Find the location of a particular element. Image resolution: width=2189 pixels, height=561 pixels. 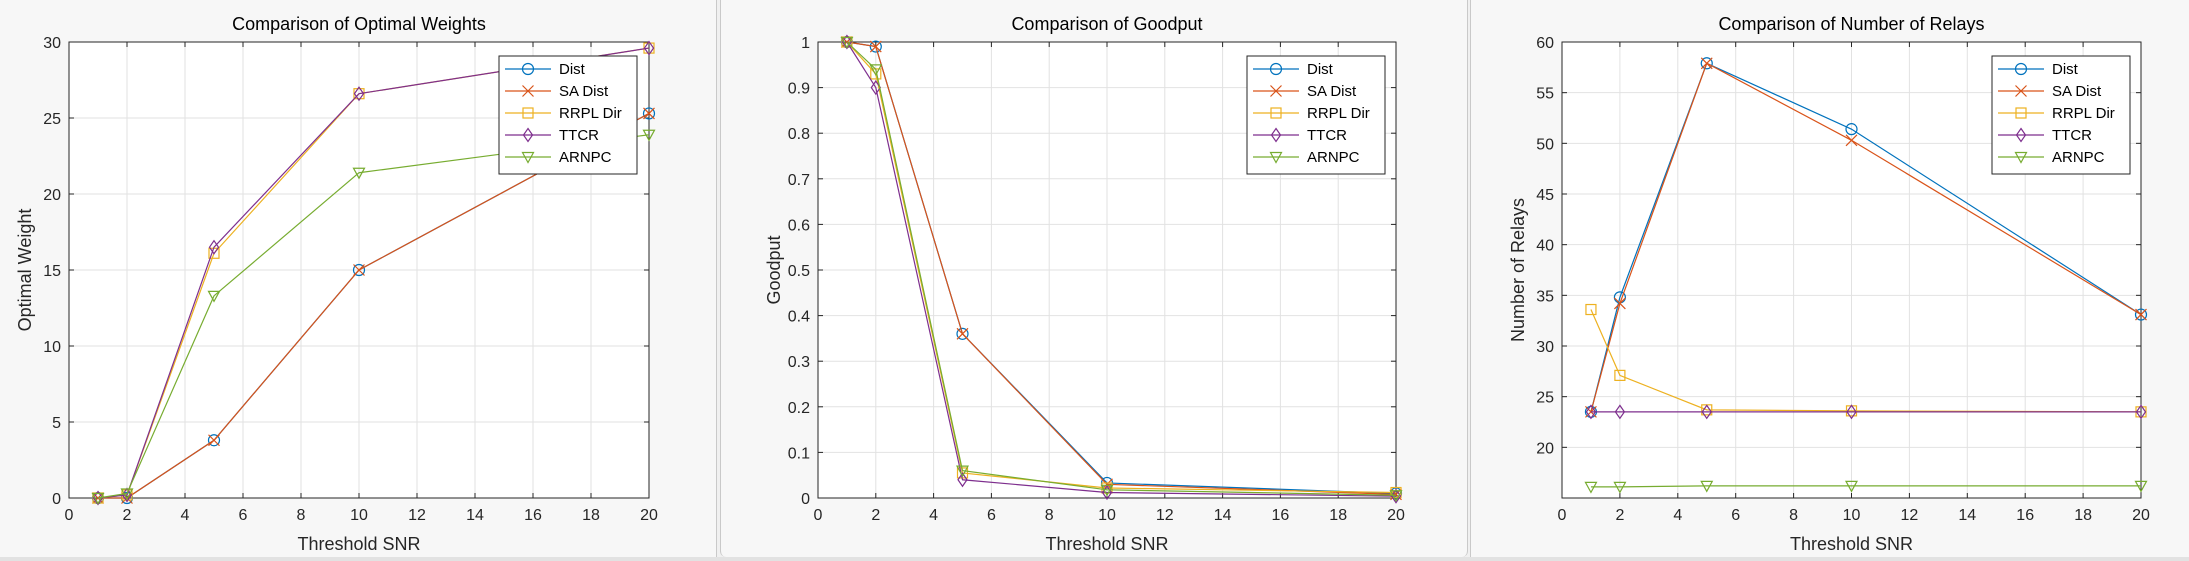

y-tick-label: 45 is located at coordinates (1545, 195).